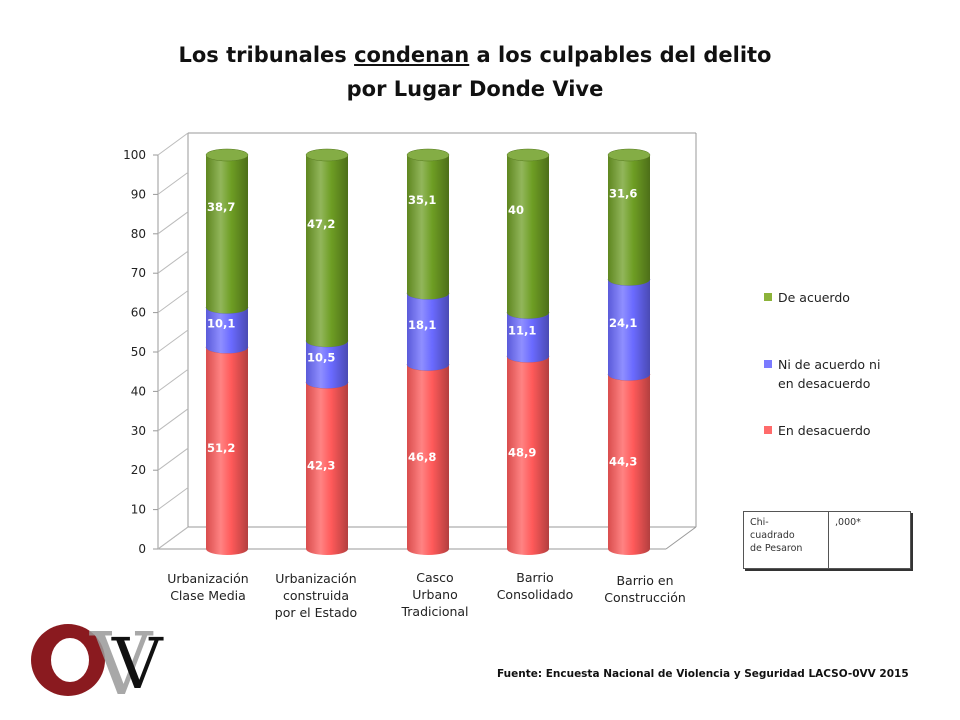 The width and height of the screenshot is (960, 720). I want to click on y-tick-label: 10, so click(138, 510).